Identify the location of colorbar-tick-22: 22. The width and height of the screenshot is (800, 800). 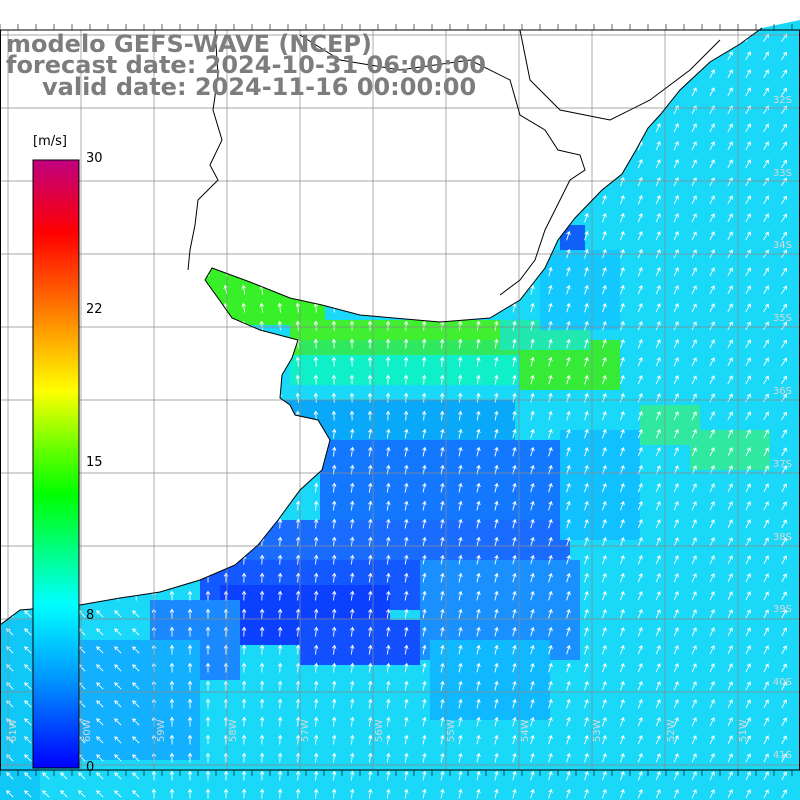
(94, 309).